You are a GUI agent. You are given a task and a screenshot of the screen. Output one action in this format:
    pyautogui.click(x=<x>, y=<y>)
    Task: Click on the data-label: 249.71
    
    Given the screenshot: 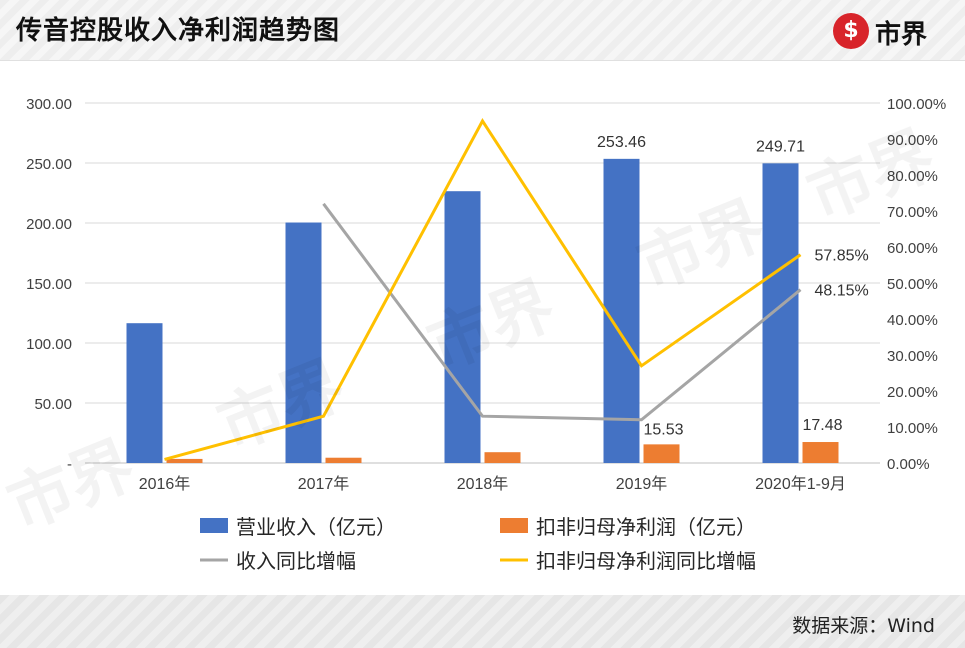 What is the action you would take?
    pyautogui.click(x=780, y=146)
    